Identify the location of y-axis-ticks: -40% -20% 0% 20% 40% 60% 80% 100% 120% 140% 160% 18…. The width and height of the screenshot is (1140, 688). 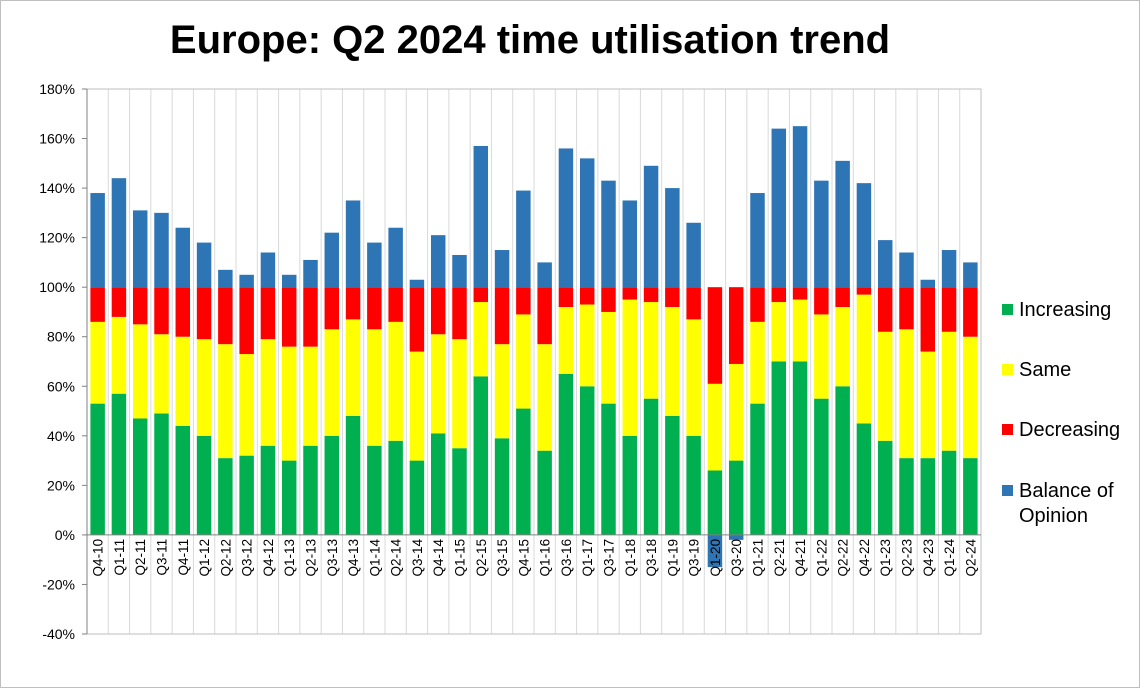
(63, 361).